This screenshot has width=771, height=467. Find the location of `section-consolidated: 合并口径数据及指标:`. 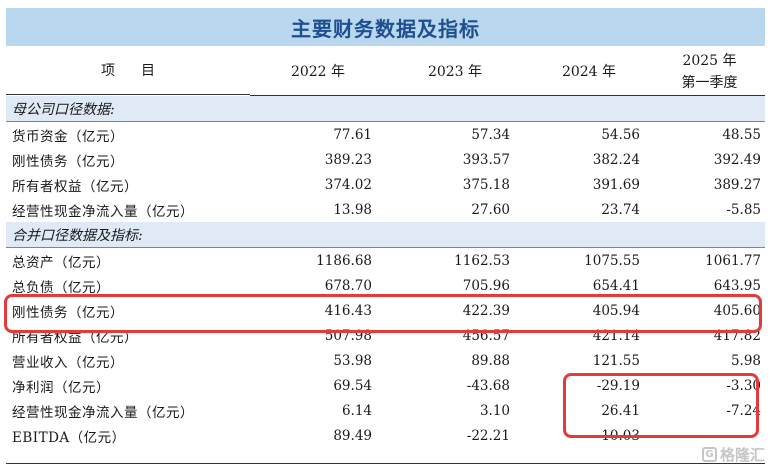

section-consolidated: 合并口径数据及指标: is located at coordinates (385, 235).